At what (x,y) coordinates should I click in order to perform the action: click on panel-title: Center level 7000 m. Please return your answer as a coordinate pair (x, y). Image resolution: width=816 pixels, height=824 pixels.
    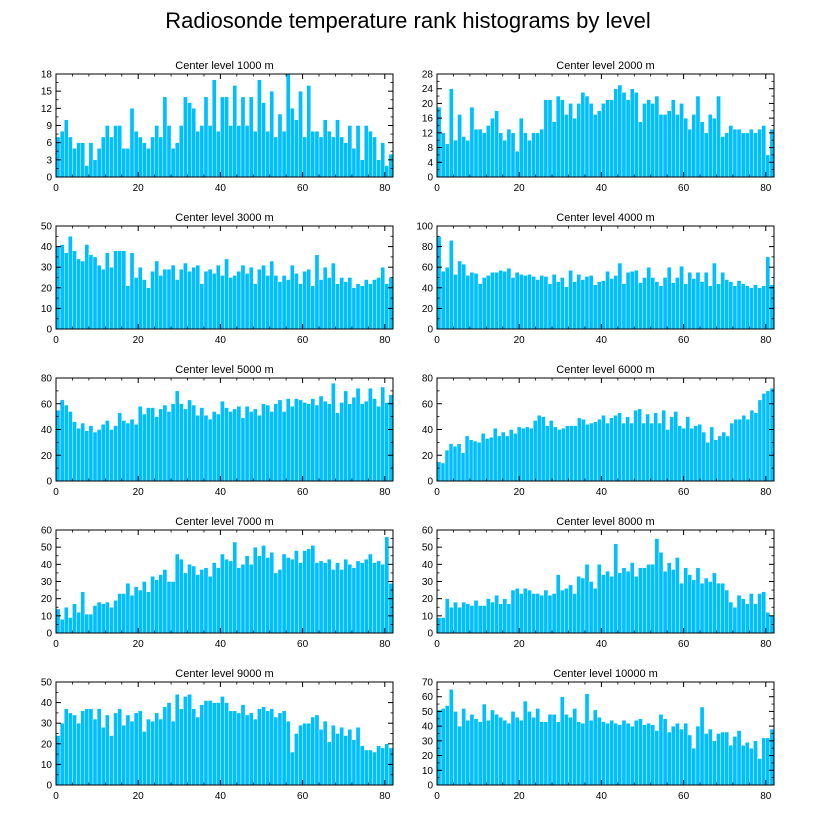
    Looking at the image, I should click on (224, 522).